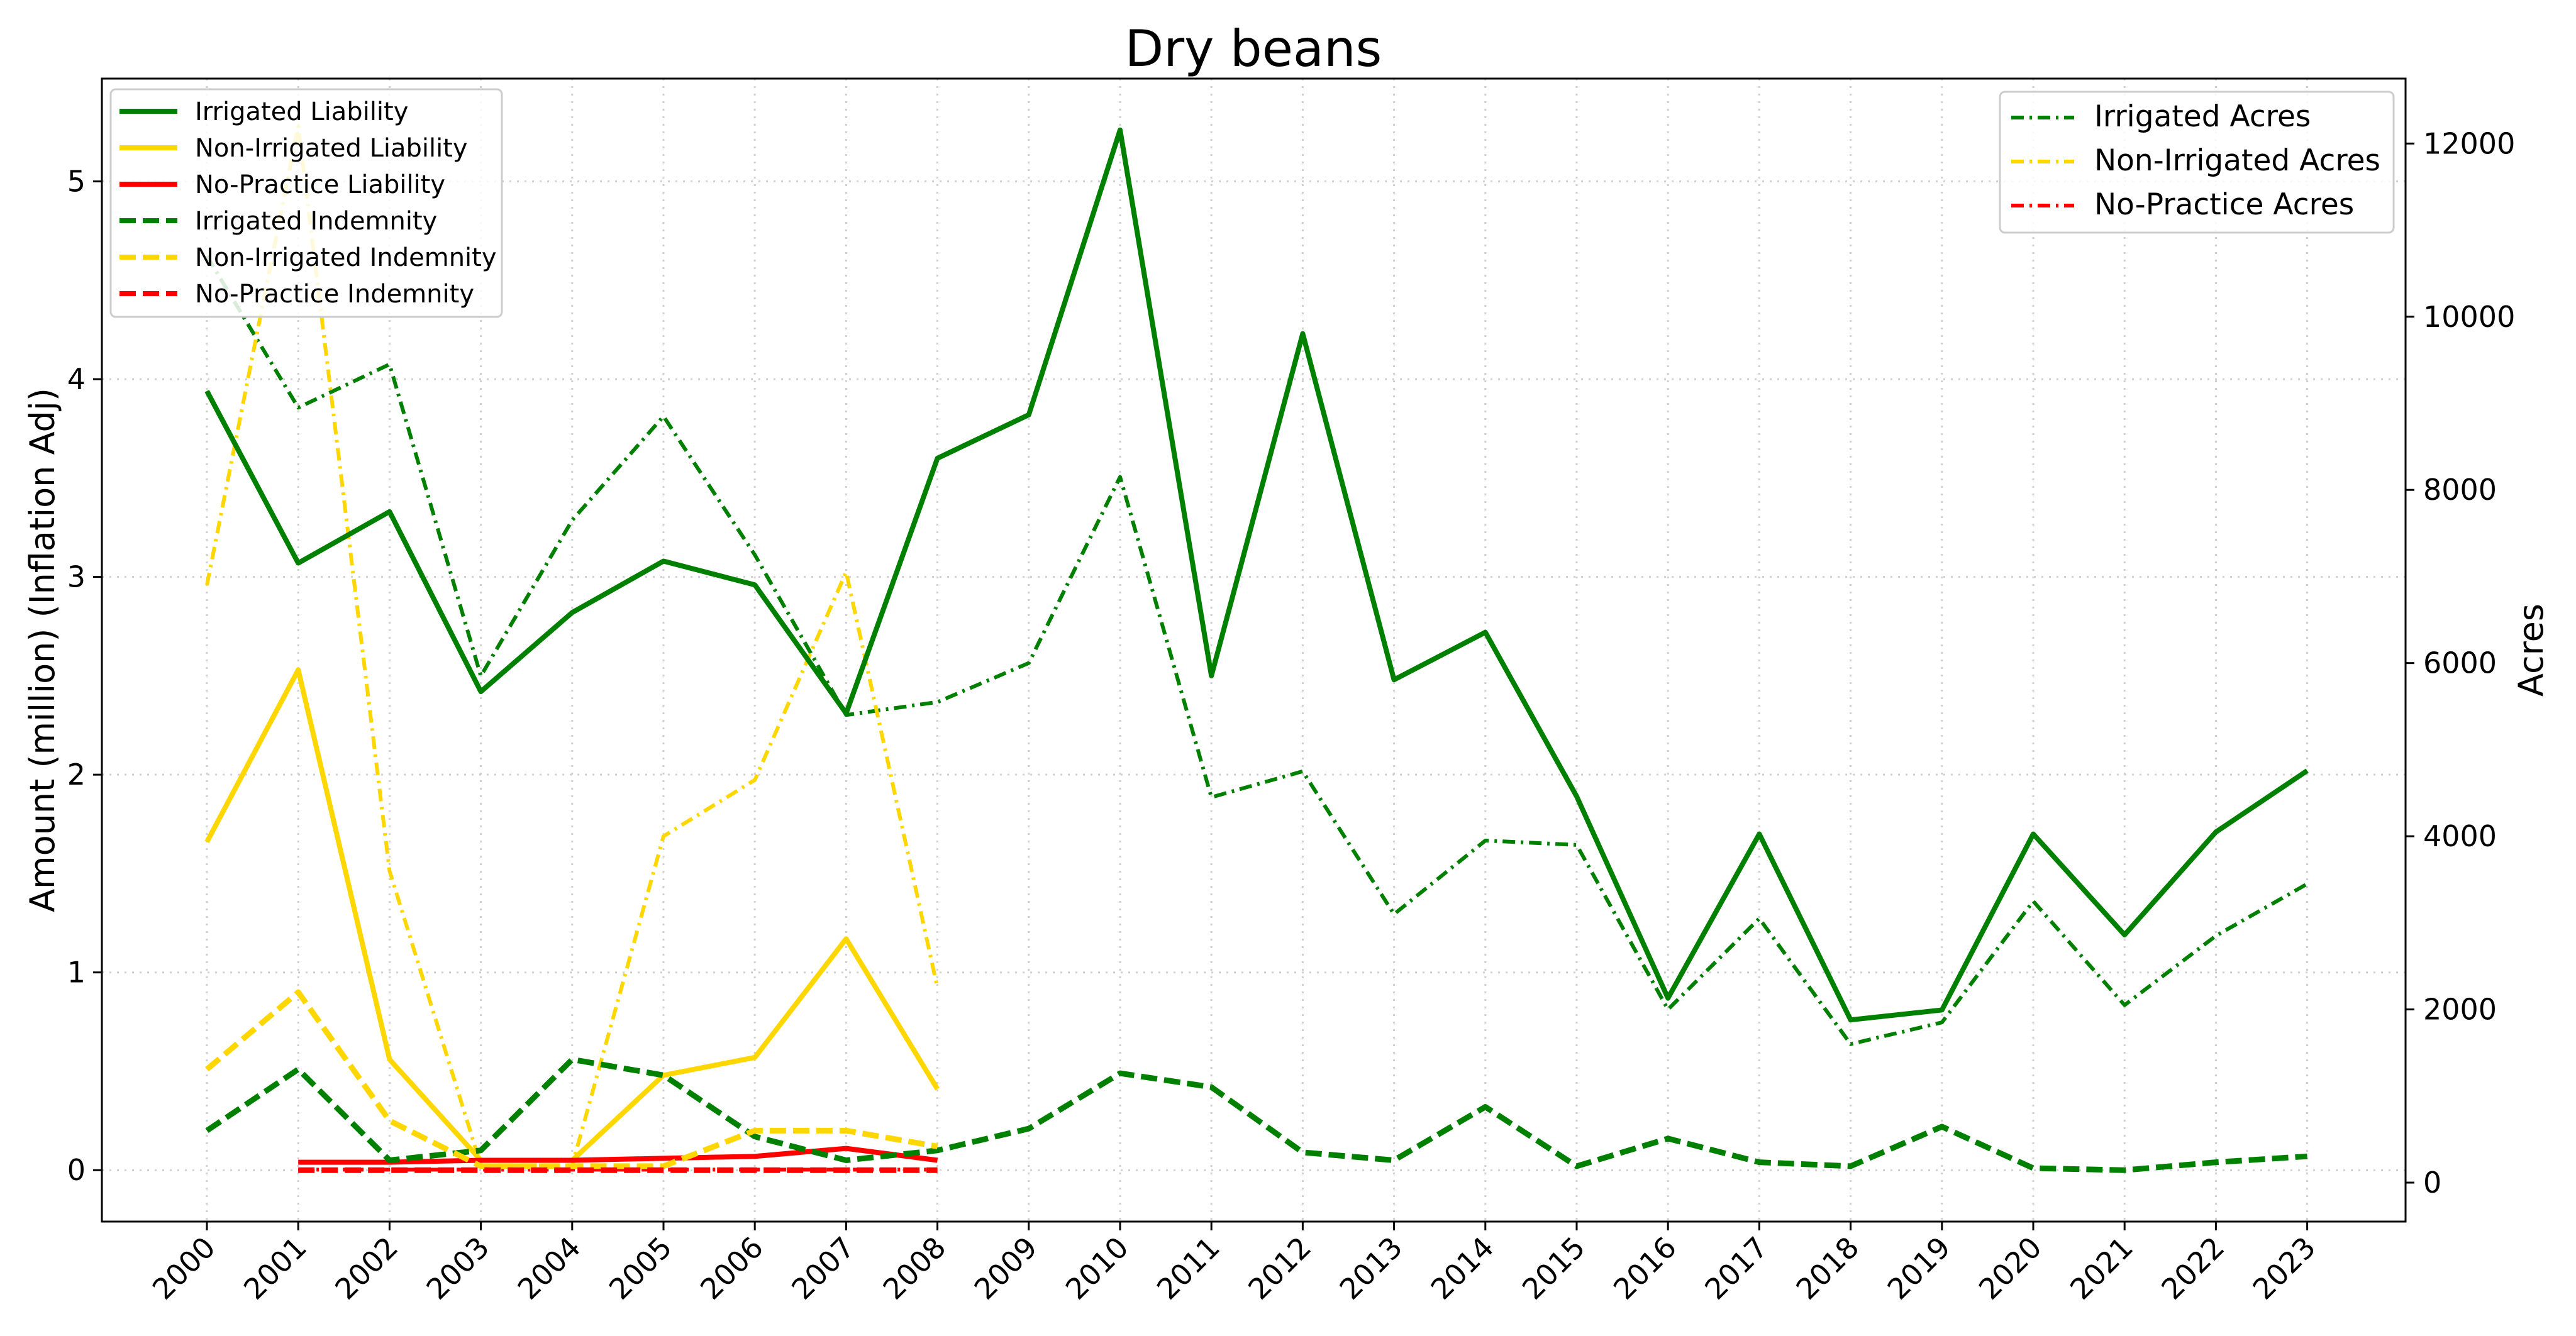  I want to click on left-y-tick-label: 1, so click(76, 973).